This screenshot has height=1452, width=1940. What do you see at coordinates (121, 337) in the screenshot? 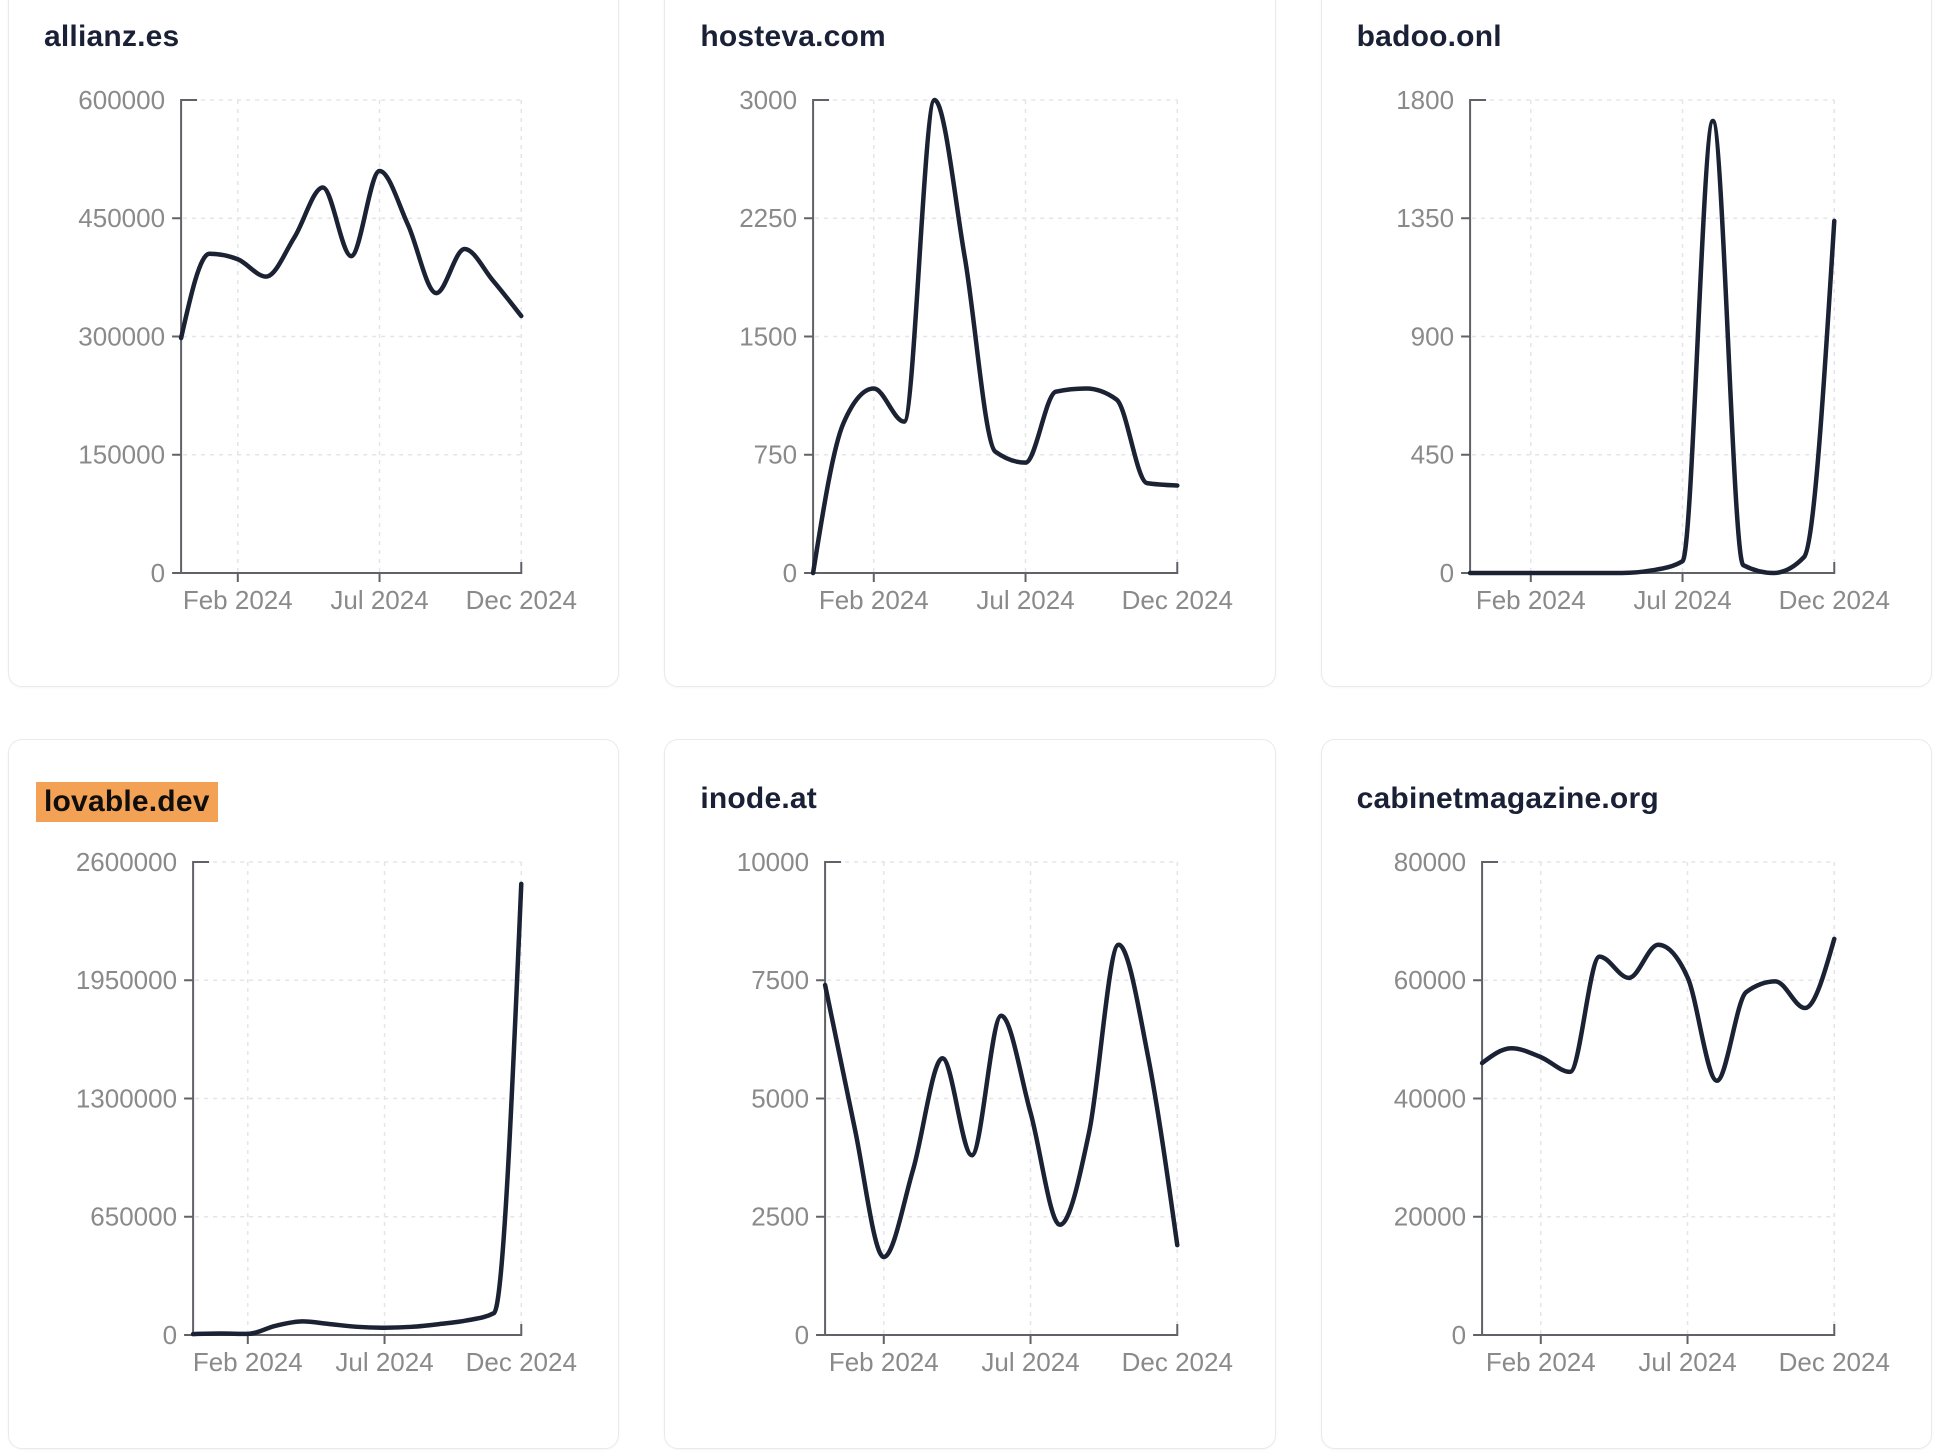
I see `y-tick-label: 300000` at bounding box center [121, 337].